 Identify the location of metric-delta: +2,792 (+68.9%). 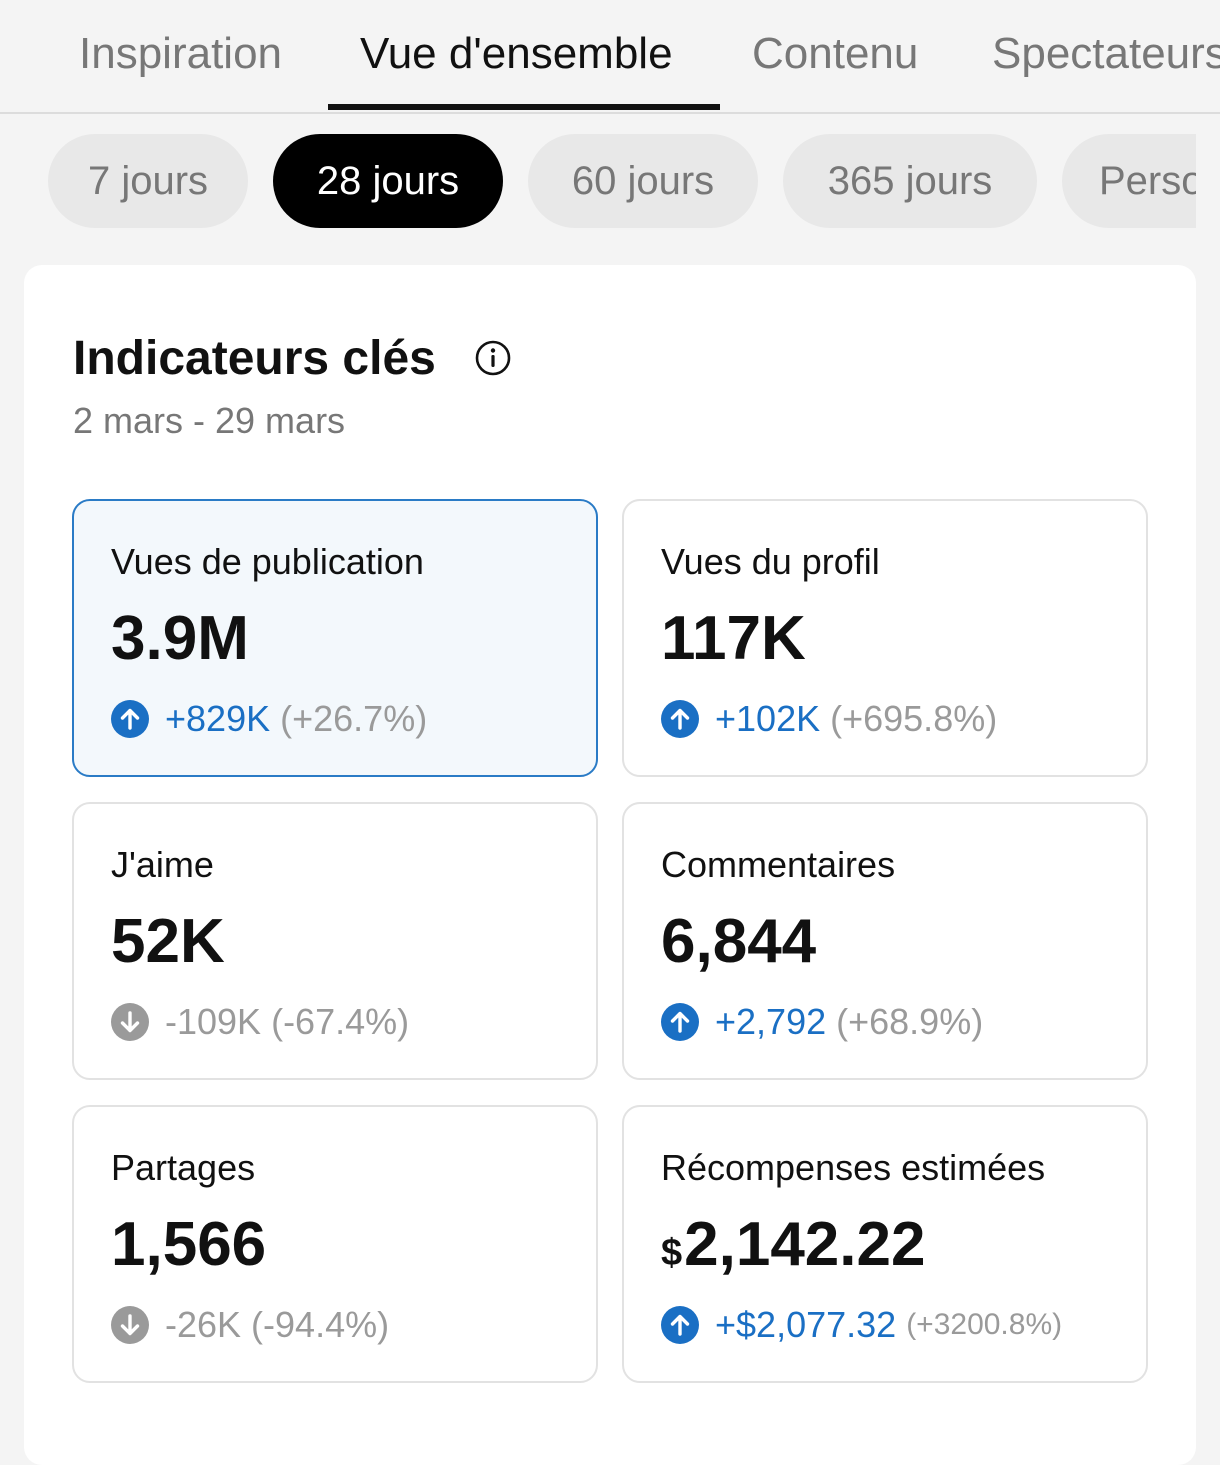
(822, 1022).